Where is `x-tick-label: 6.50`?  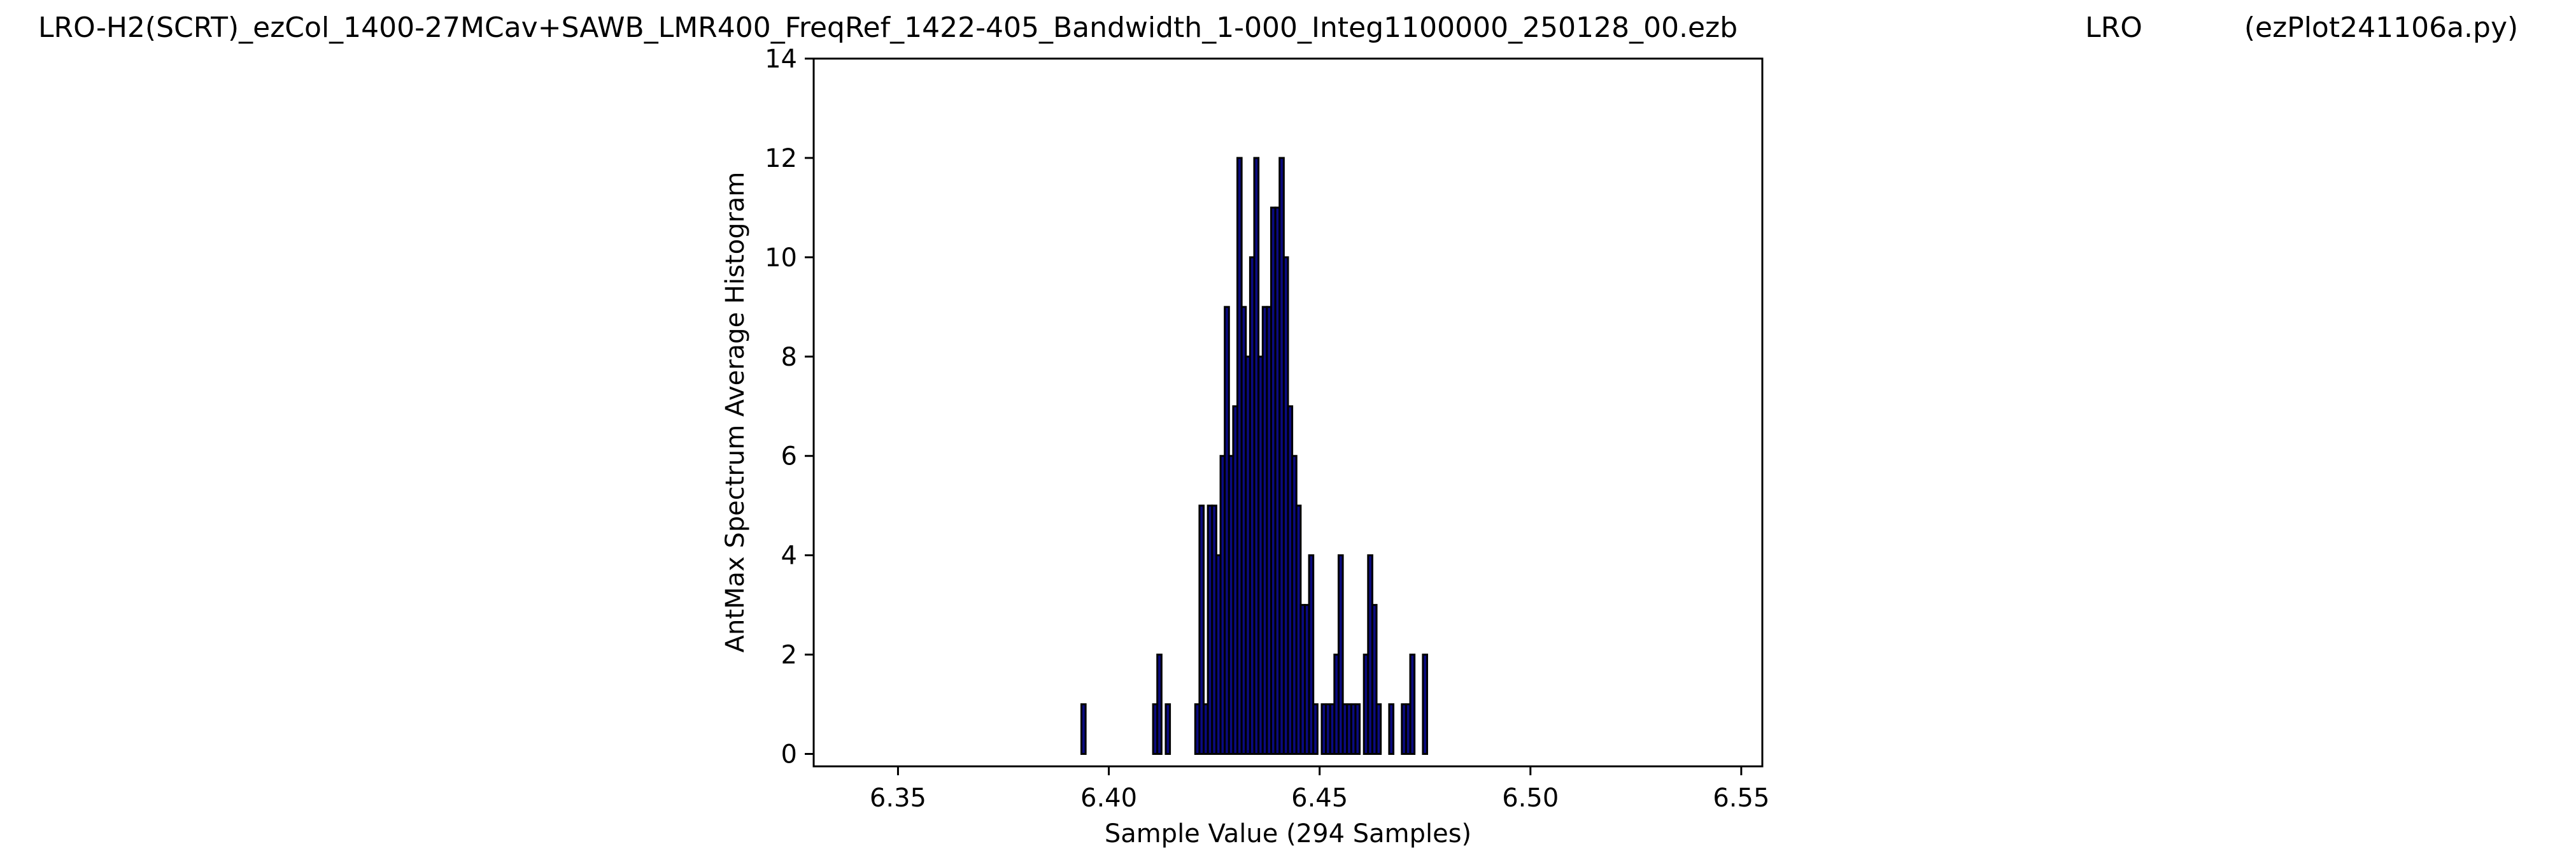
x-tick-label: 6.50 is located at coordinates (1530, 798).